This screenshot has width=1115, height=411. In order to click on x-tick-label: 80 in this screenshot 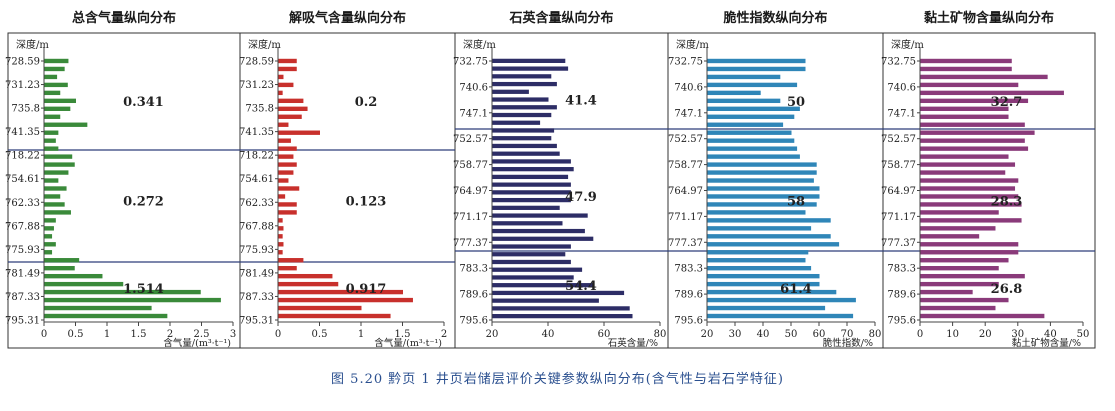, I will do `click(875, 334)`.